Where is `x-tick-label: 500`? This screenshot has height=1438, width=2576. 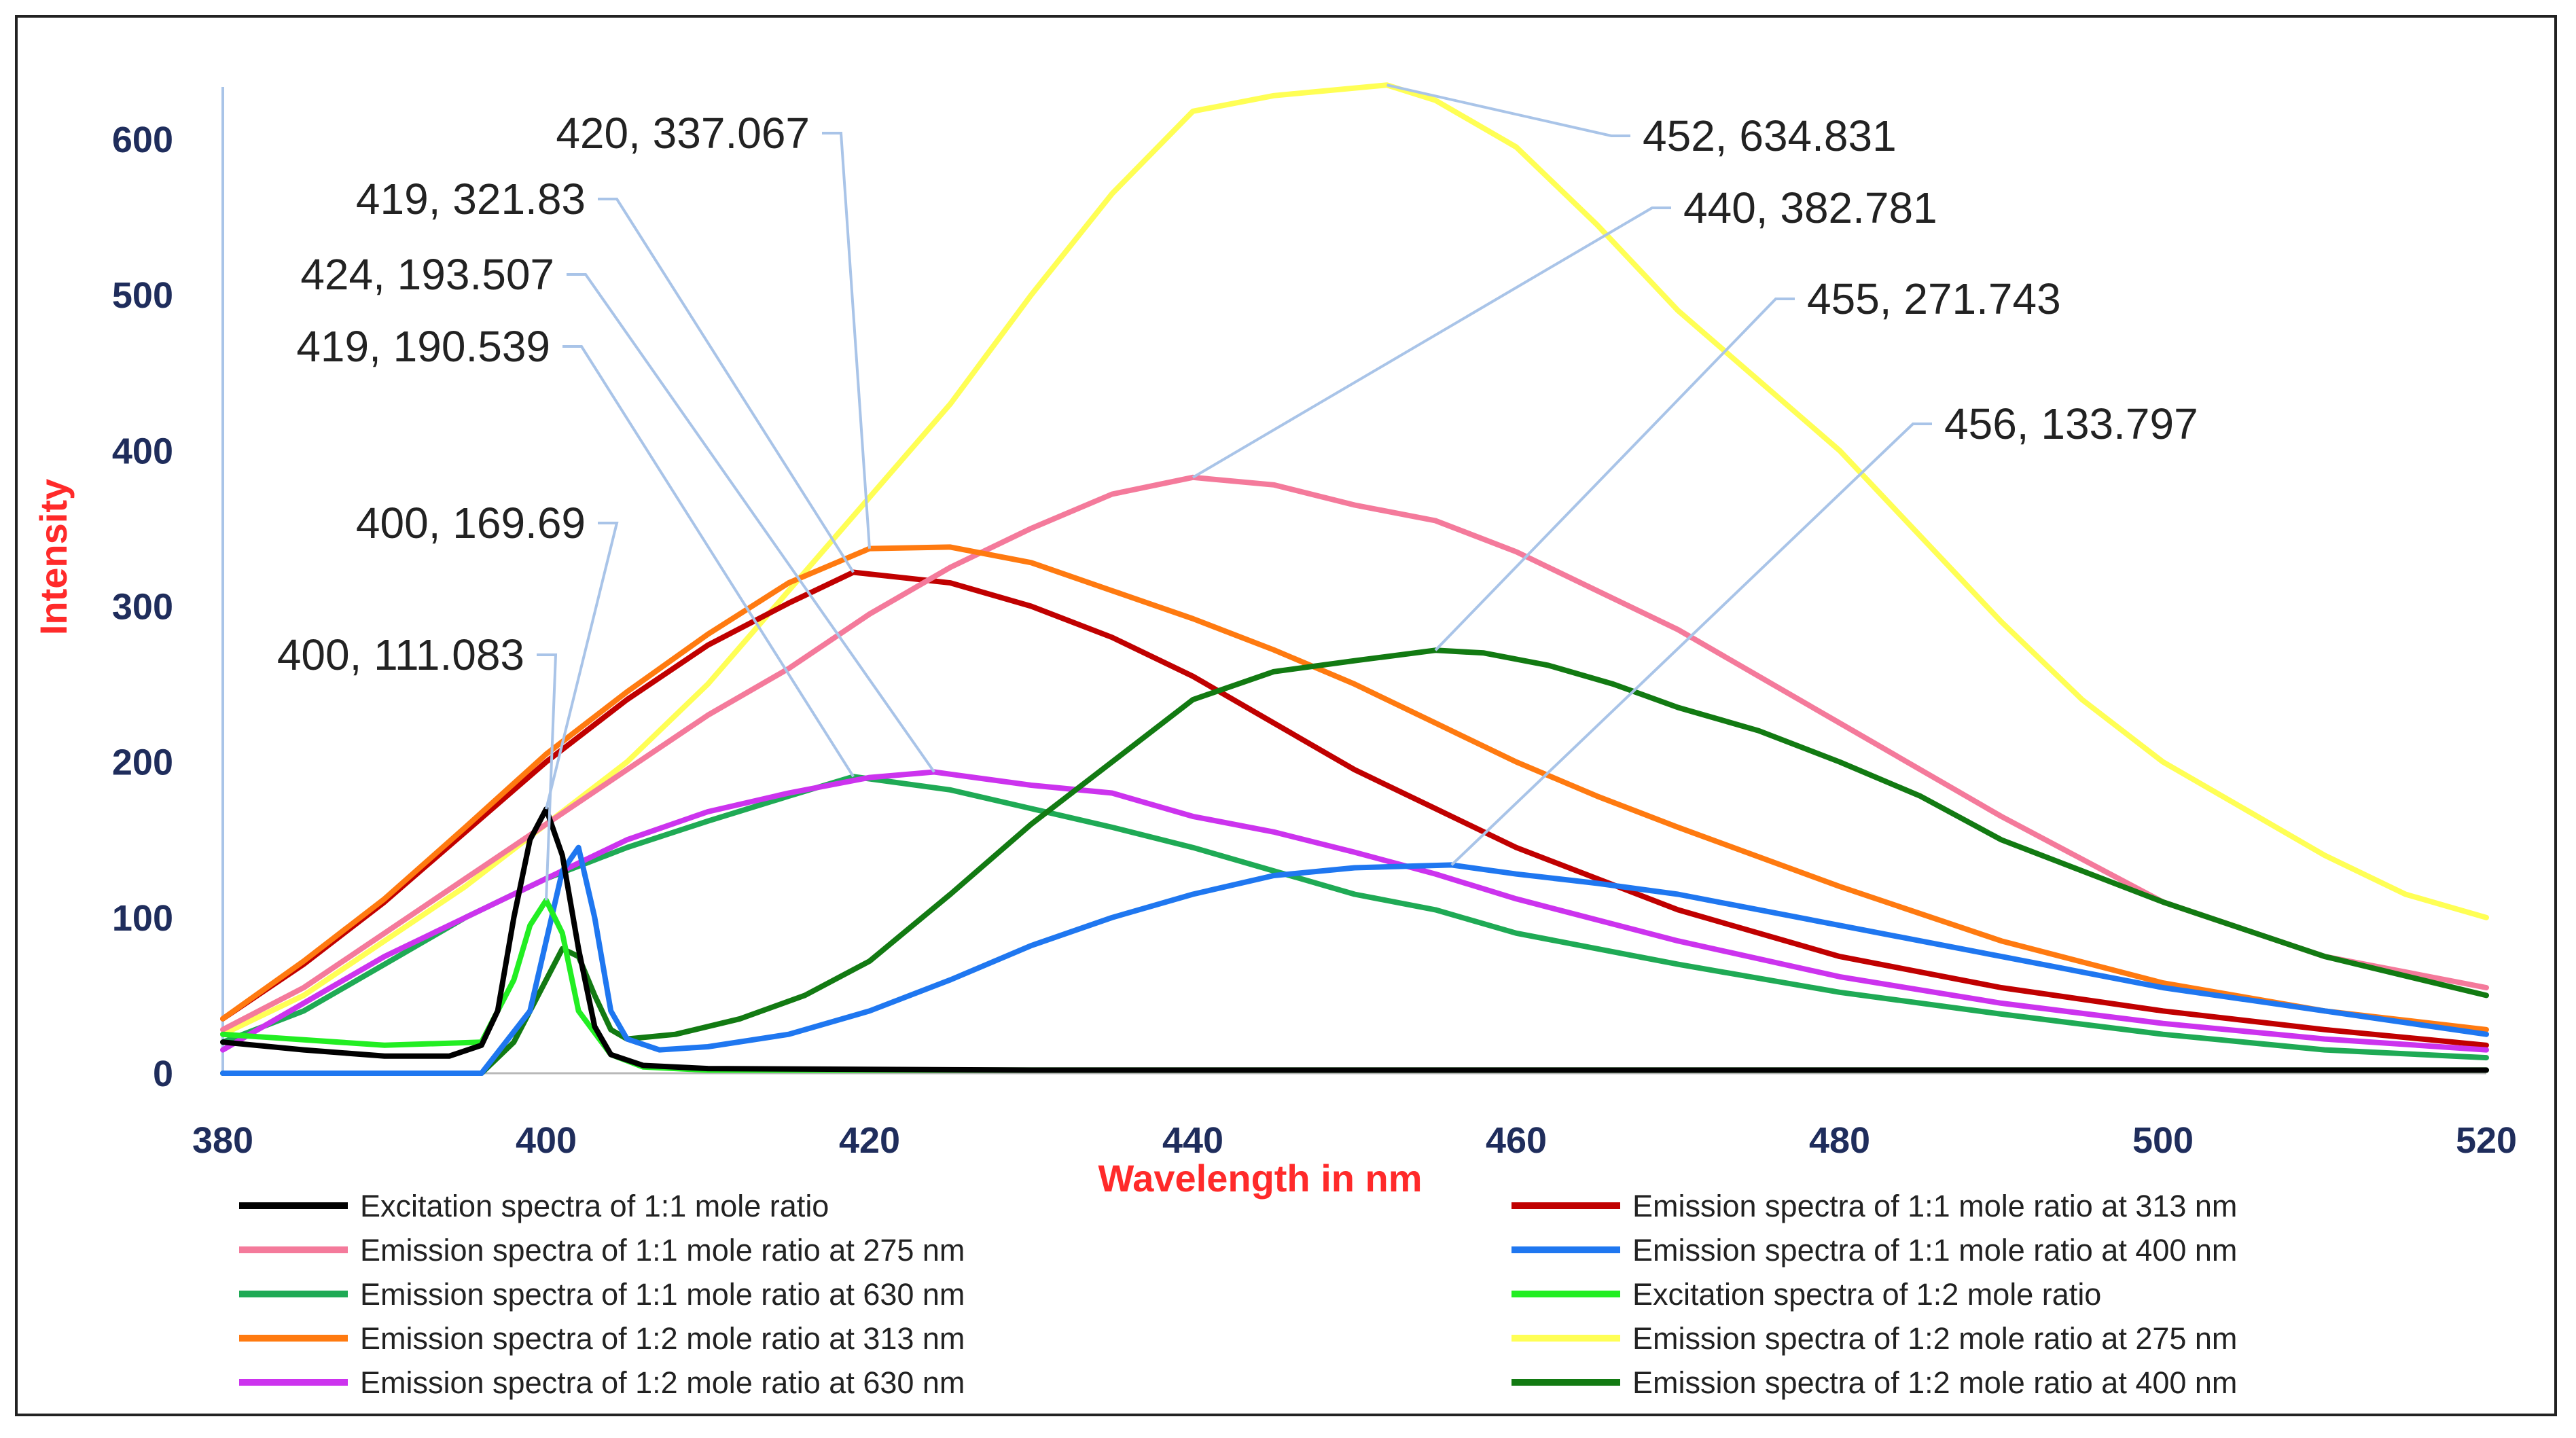
x-tick-label: 500 is located at coordinates (2163, 1140).